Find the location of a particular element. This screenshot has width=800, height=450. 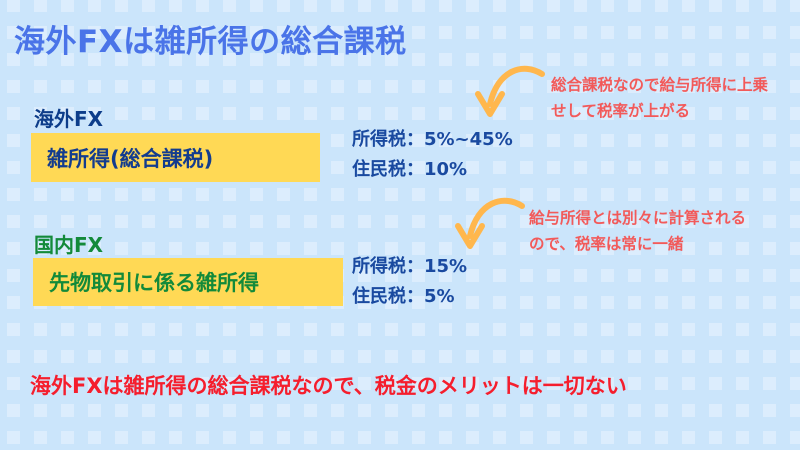

domestic-taxes: 所得税：15% 住民税：5% is located at coordinates (409, 282).